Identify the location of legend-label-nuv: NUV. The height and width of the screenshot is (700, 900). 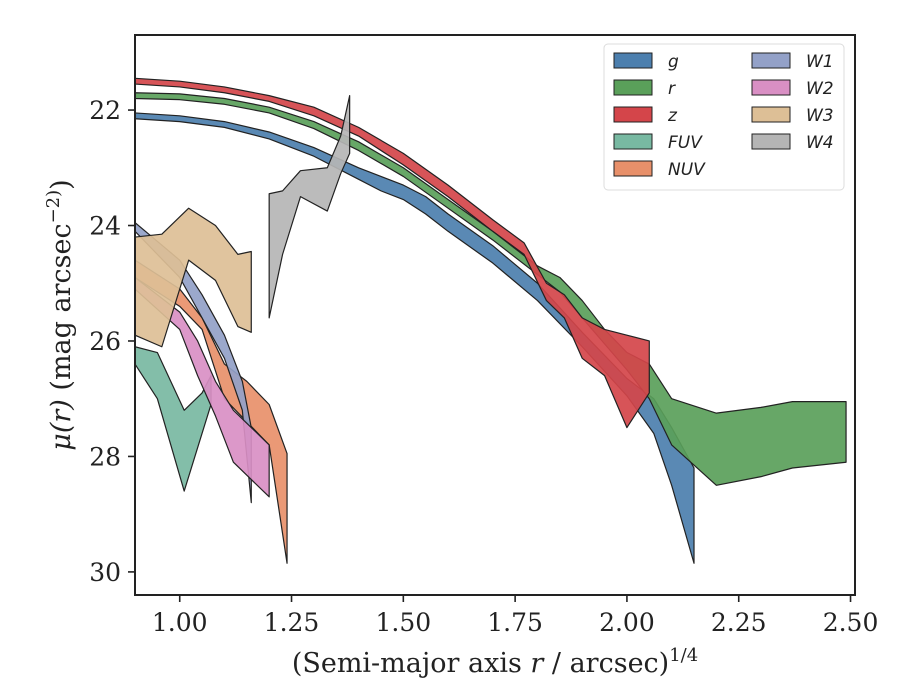
(687, 170).